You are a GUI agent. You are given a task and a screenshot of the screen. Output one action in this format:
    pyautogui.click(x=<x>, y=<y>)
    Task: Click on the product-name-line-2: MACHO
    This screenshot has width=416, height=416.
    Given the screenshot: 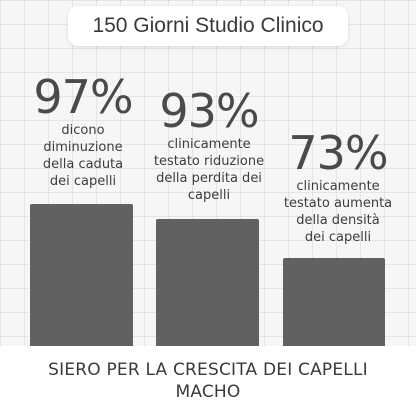 What is the action you would take?
    pyautogui.click(x=208, y=392)
    